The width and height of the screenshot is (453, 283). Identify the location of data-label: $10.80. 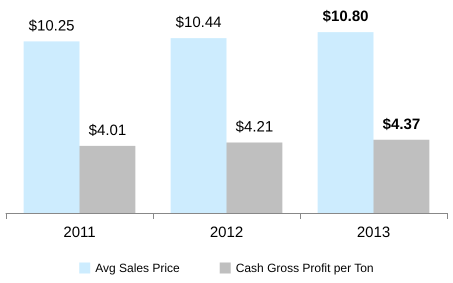
(345, 17).